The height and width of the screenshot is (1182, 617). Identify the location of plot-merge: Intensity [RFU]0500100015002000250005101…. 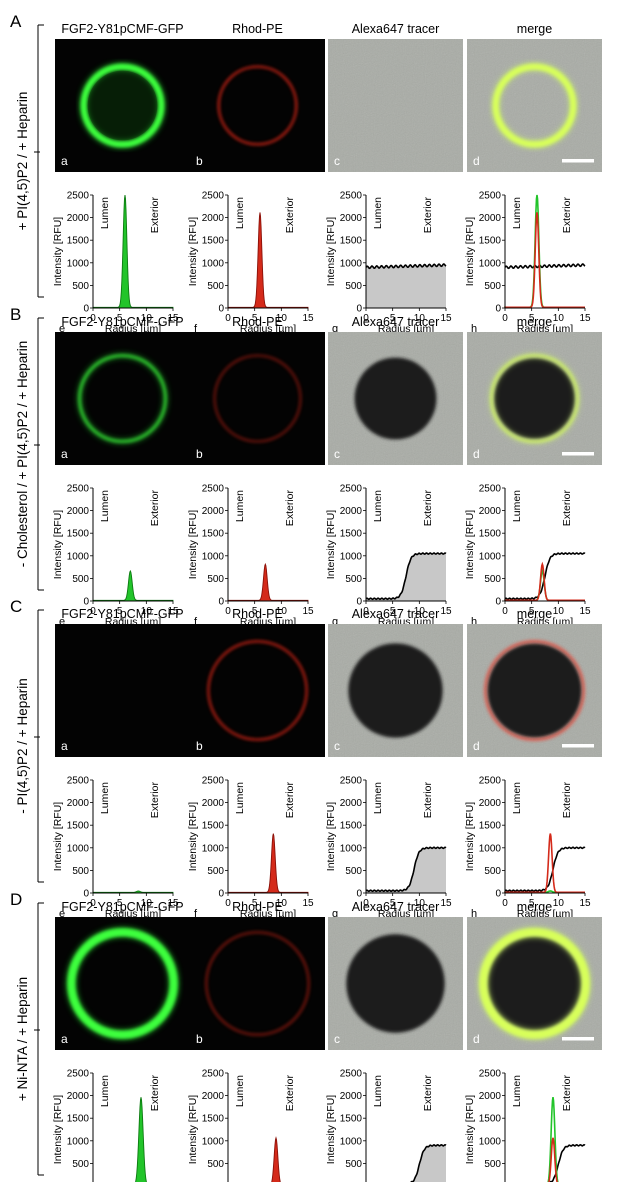
(525, 1125).